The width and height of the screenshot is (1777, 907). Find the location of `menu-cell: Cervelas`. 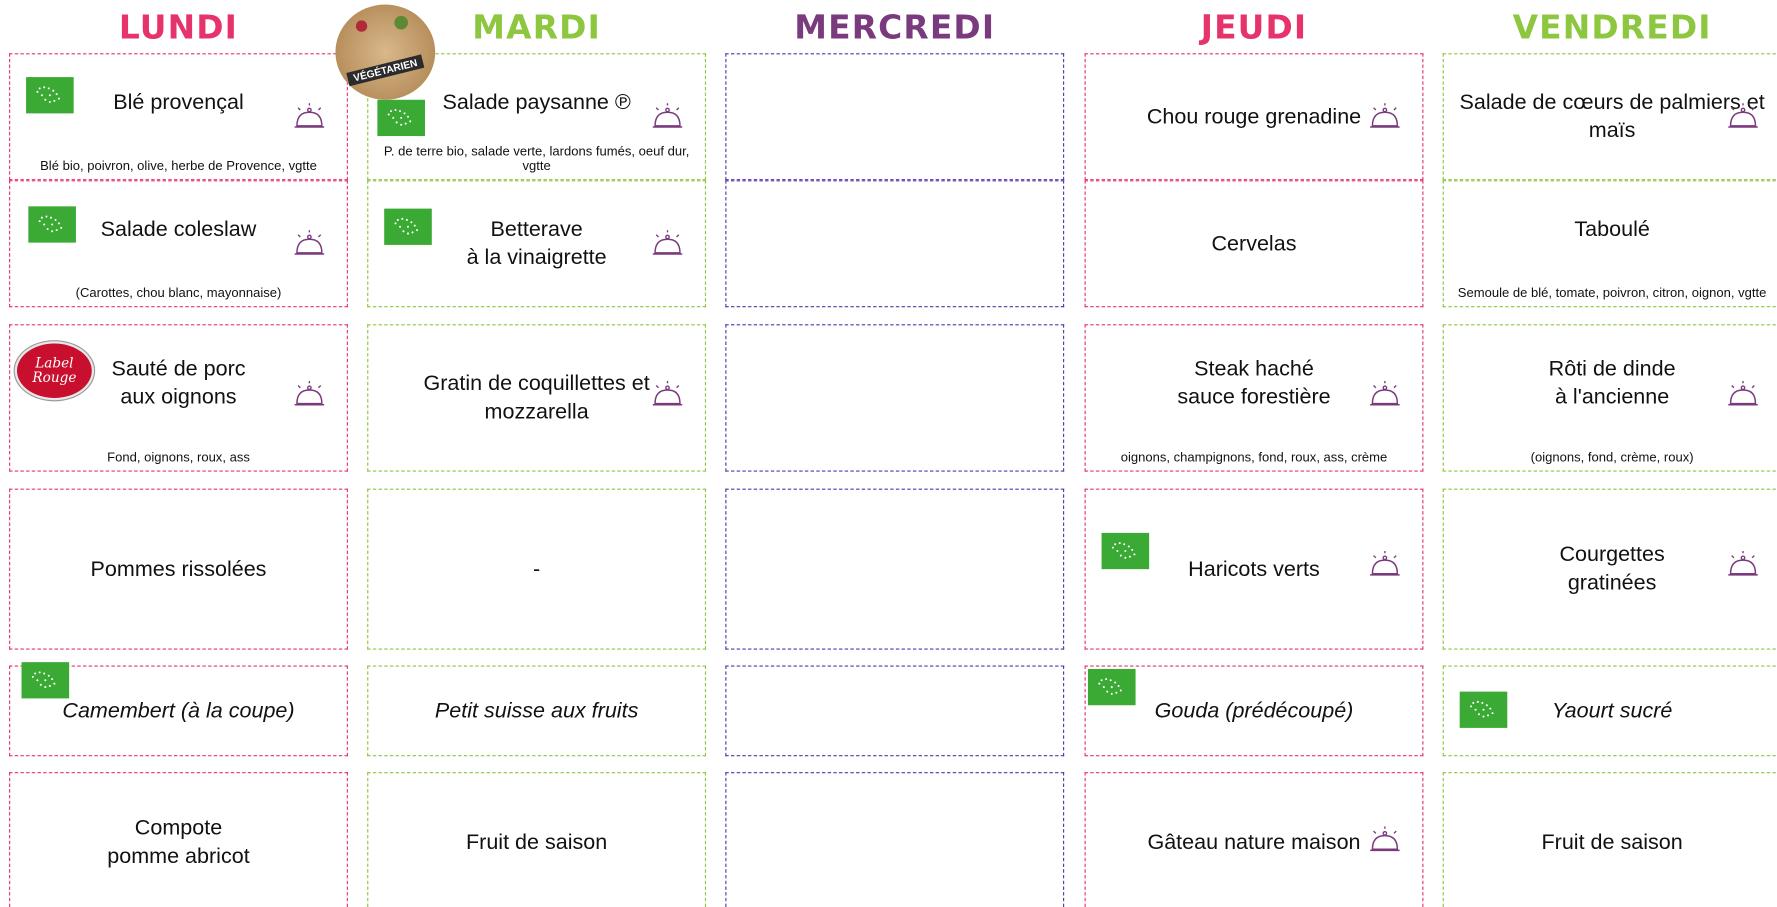

menu-cell: Cervelas is located at coordinates (1254, 244).